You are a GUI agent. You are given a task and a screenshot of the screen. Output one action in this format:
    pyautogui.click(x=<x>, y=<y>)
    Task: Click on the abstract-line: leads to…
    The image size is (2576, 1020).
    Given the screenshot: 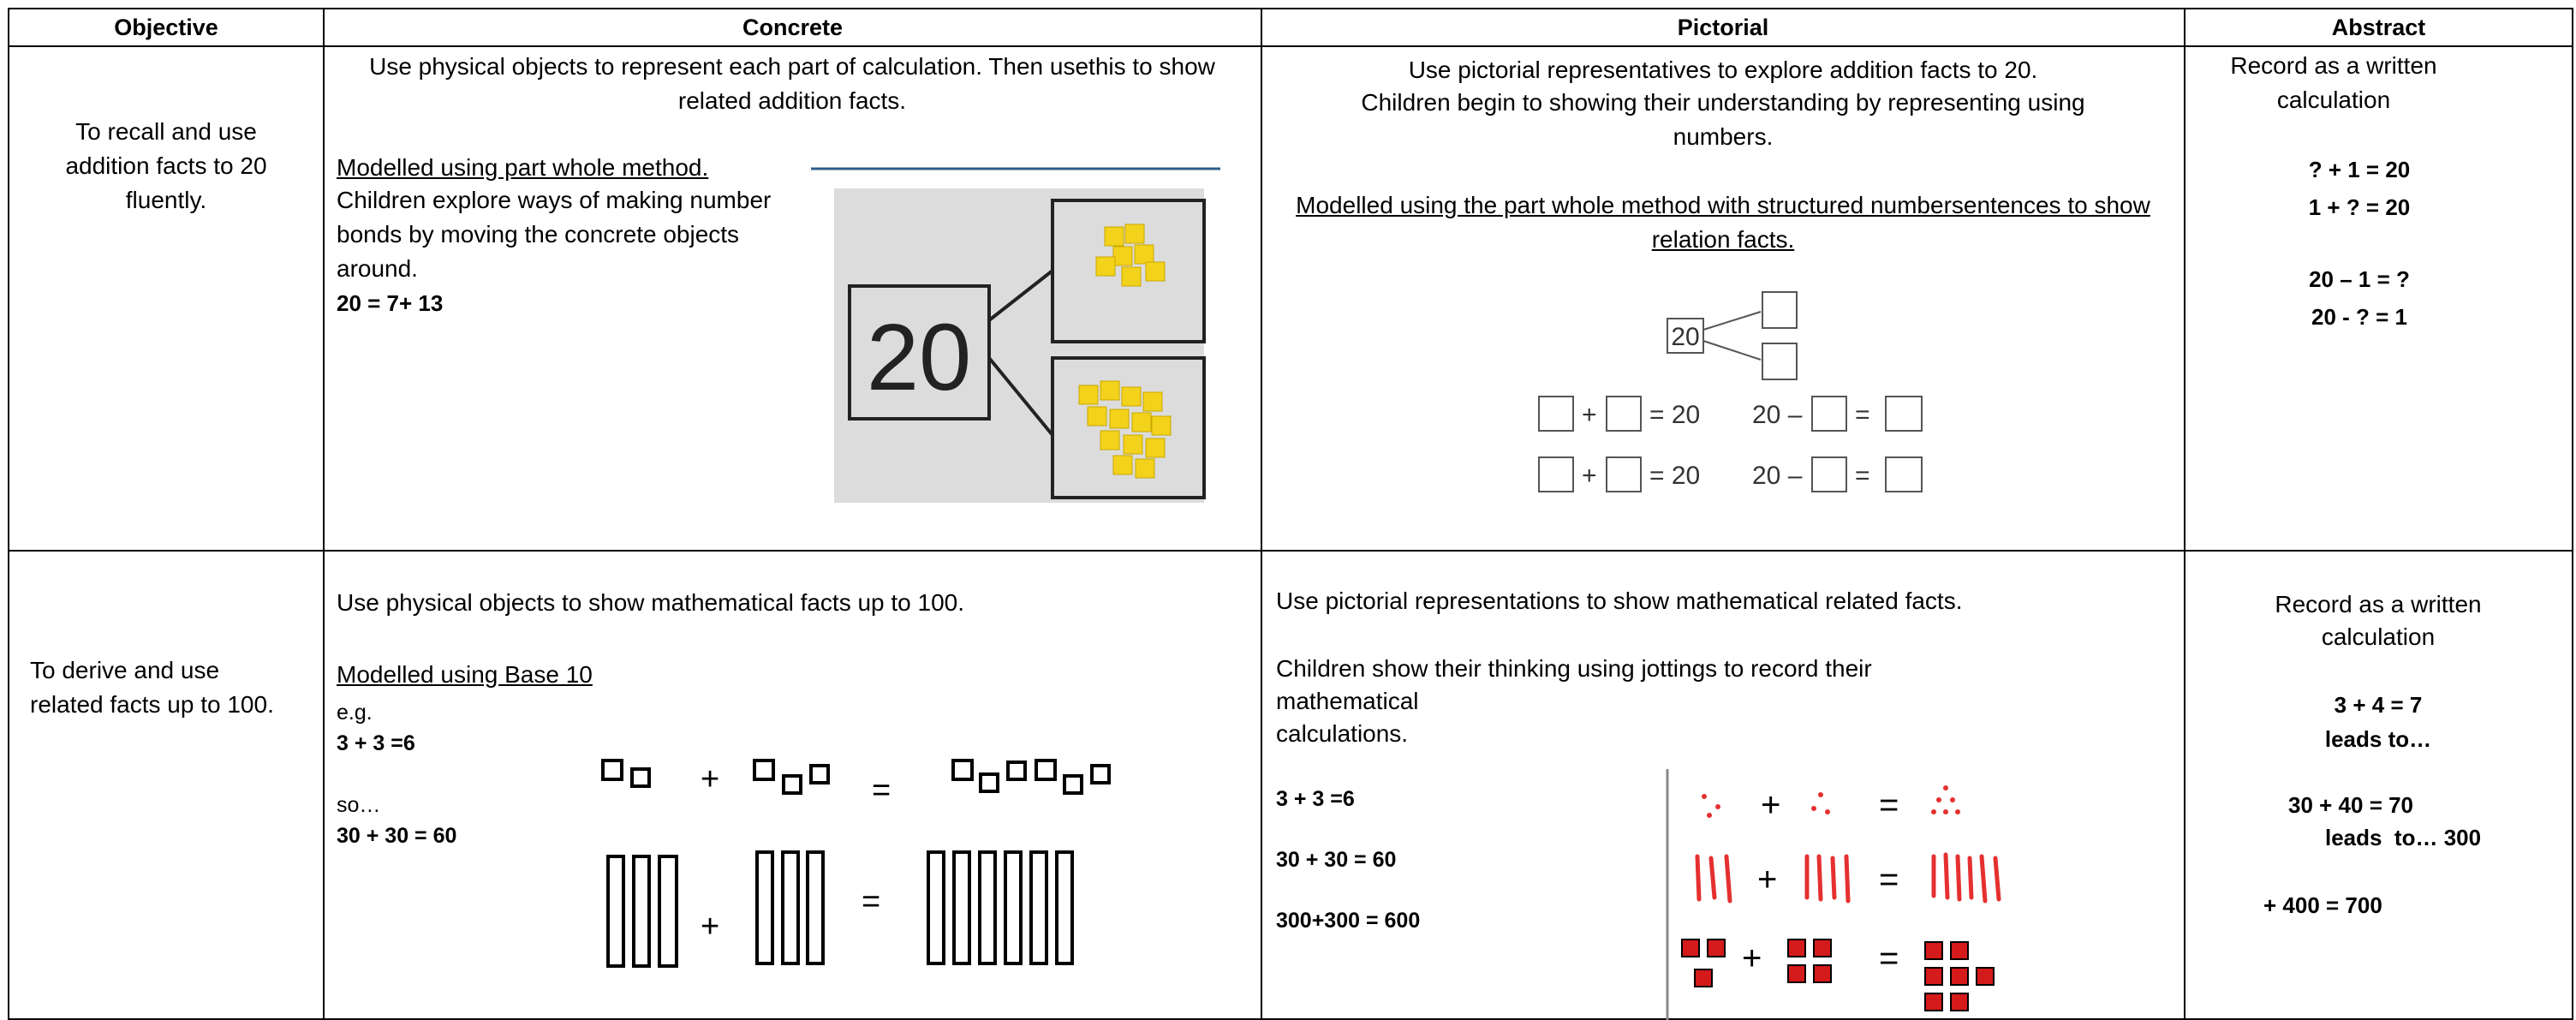 What is the action you would take?
    pyautogui.click(x=2378, y=739)
    